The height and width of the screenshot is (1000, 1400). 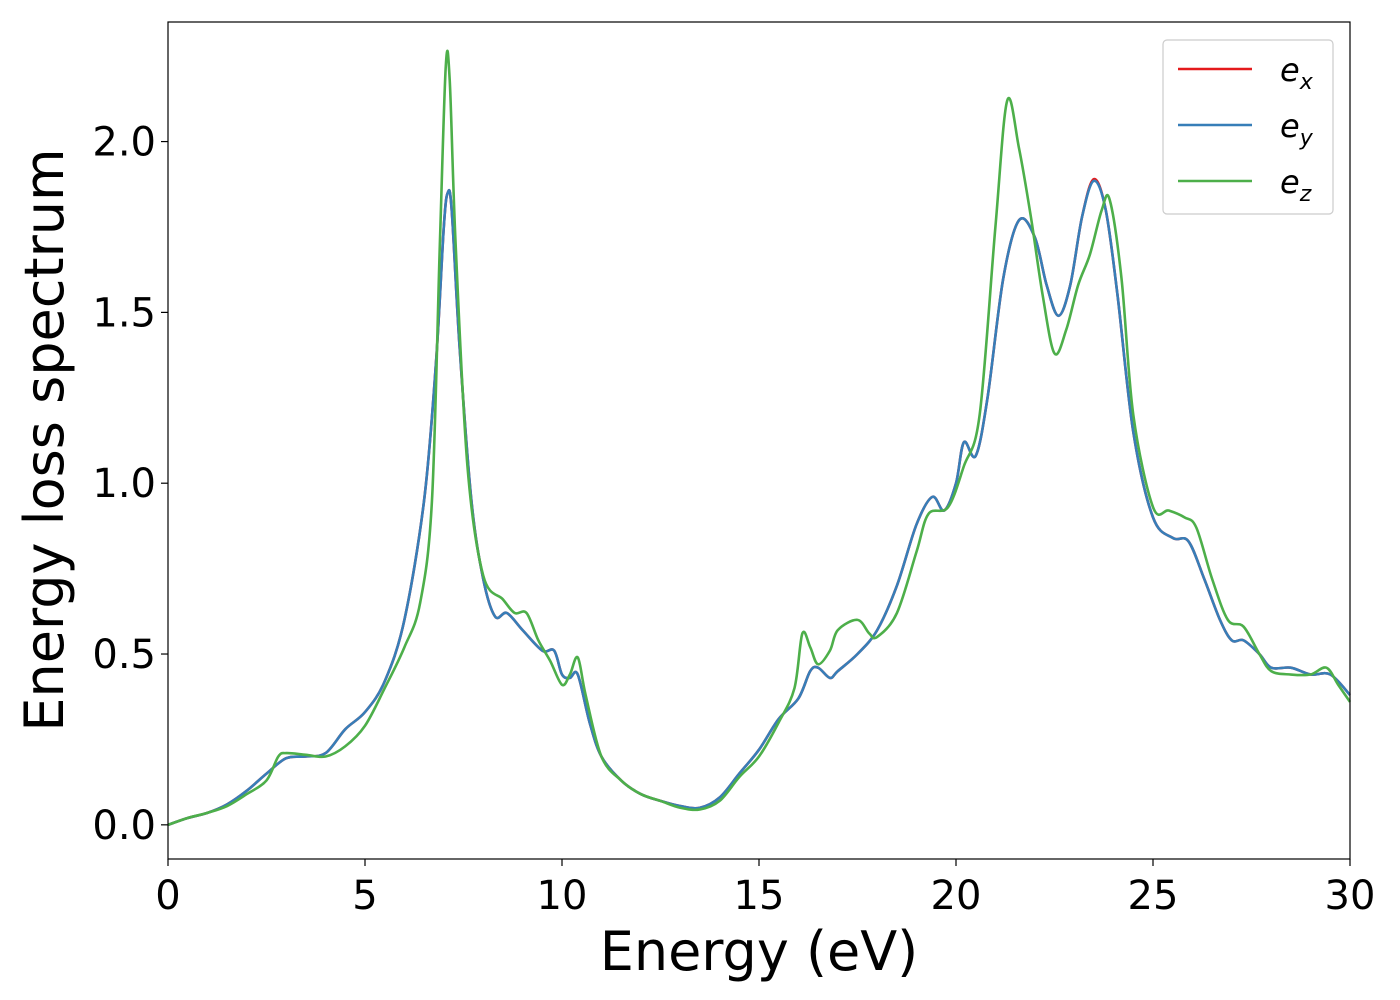 I want to click on legend-label: ex, so click(x=1297, y=73).